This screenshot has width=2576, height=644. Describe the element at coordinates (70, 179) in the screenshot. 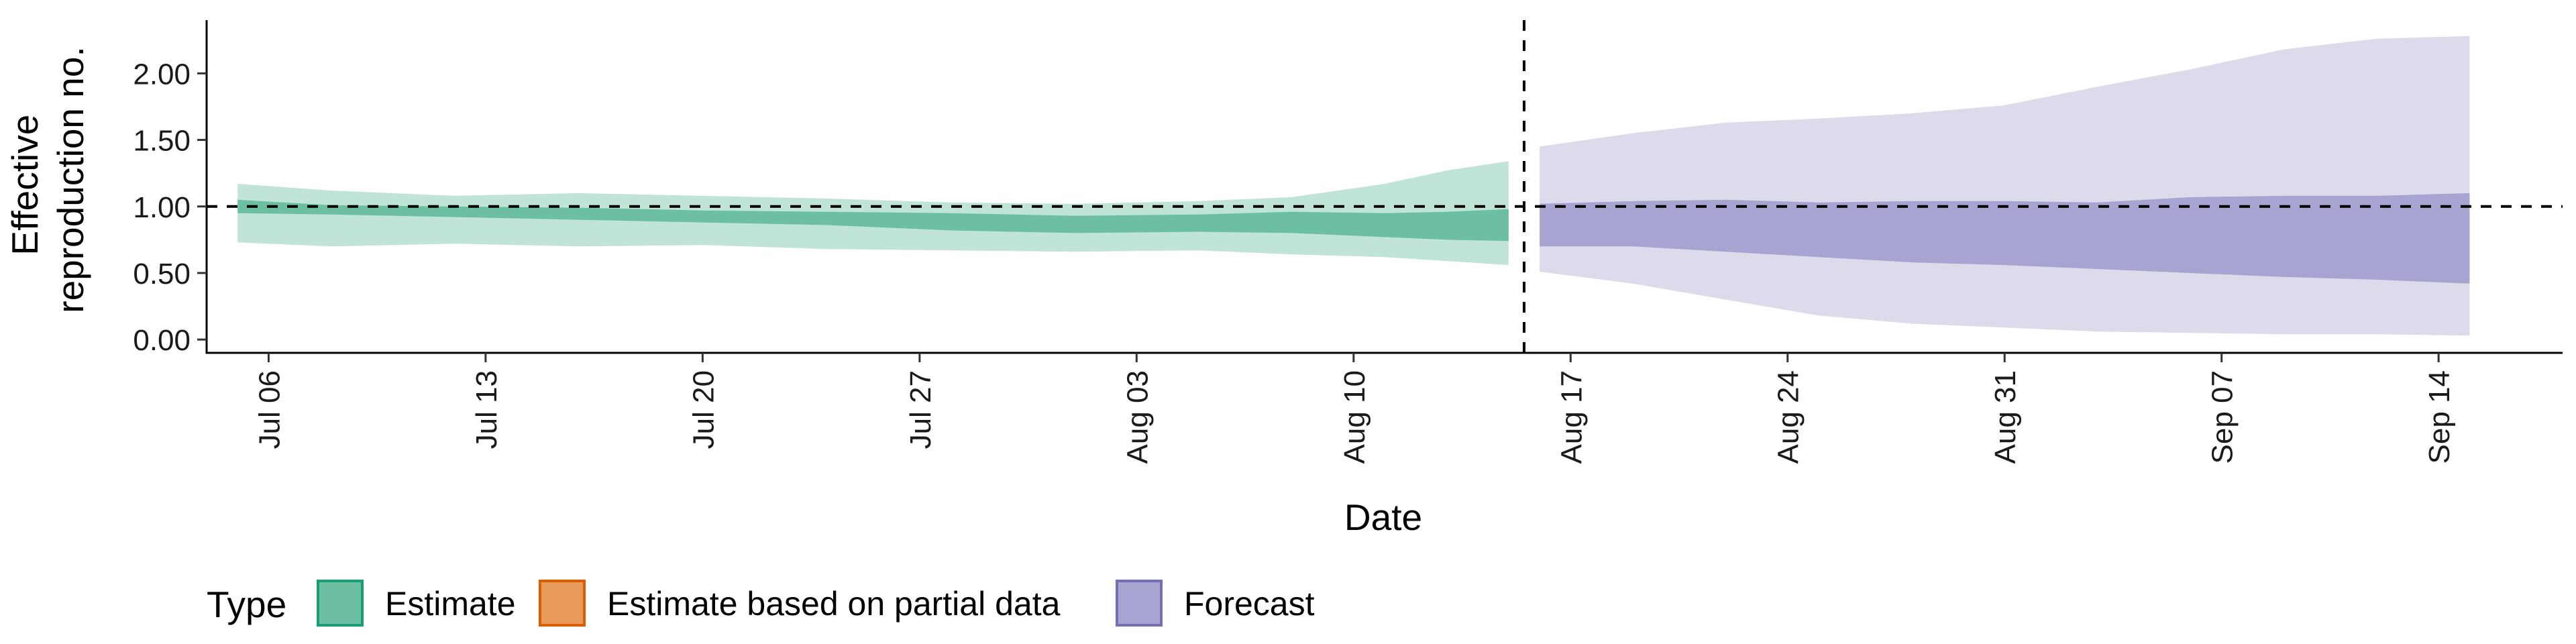

I see `y-axis-title-line-2: reproduction no.` at that location.